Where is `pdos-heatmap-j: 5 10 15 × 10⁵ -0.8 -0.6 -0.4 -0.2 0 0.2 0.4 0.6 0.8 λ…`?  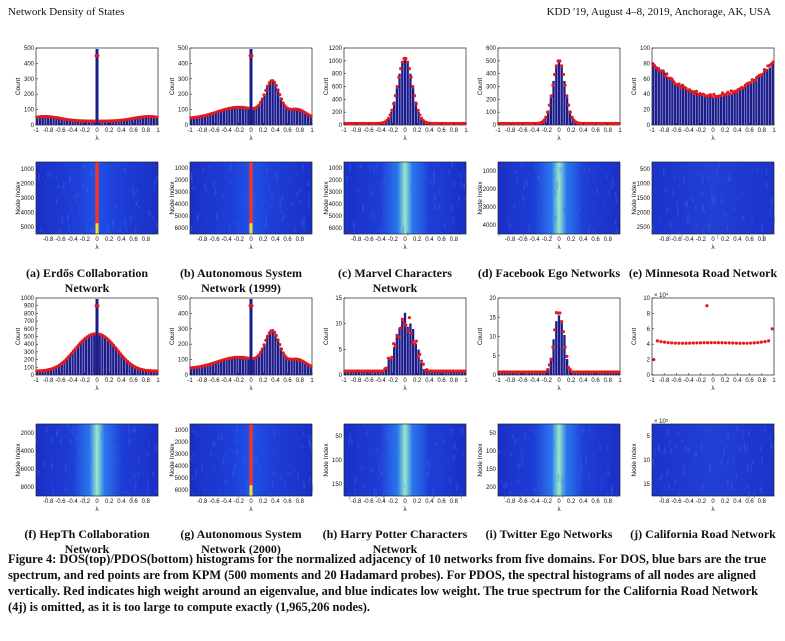
pdos-heatmap-j: 5 10 15 × 10⁵ -0.8 -0.6 -0.4 -0.2 0 0.2 0.4 0.6 0.8 λ… is located at coordinates (703, 465).